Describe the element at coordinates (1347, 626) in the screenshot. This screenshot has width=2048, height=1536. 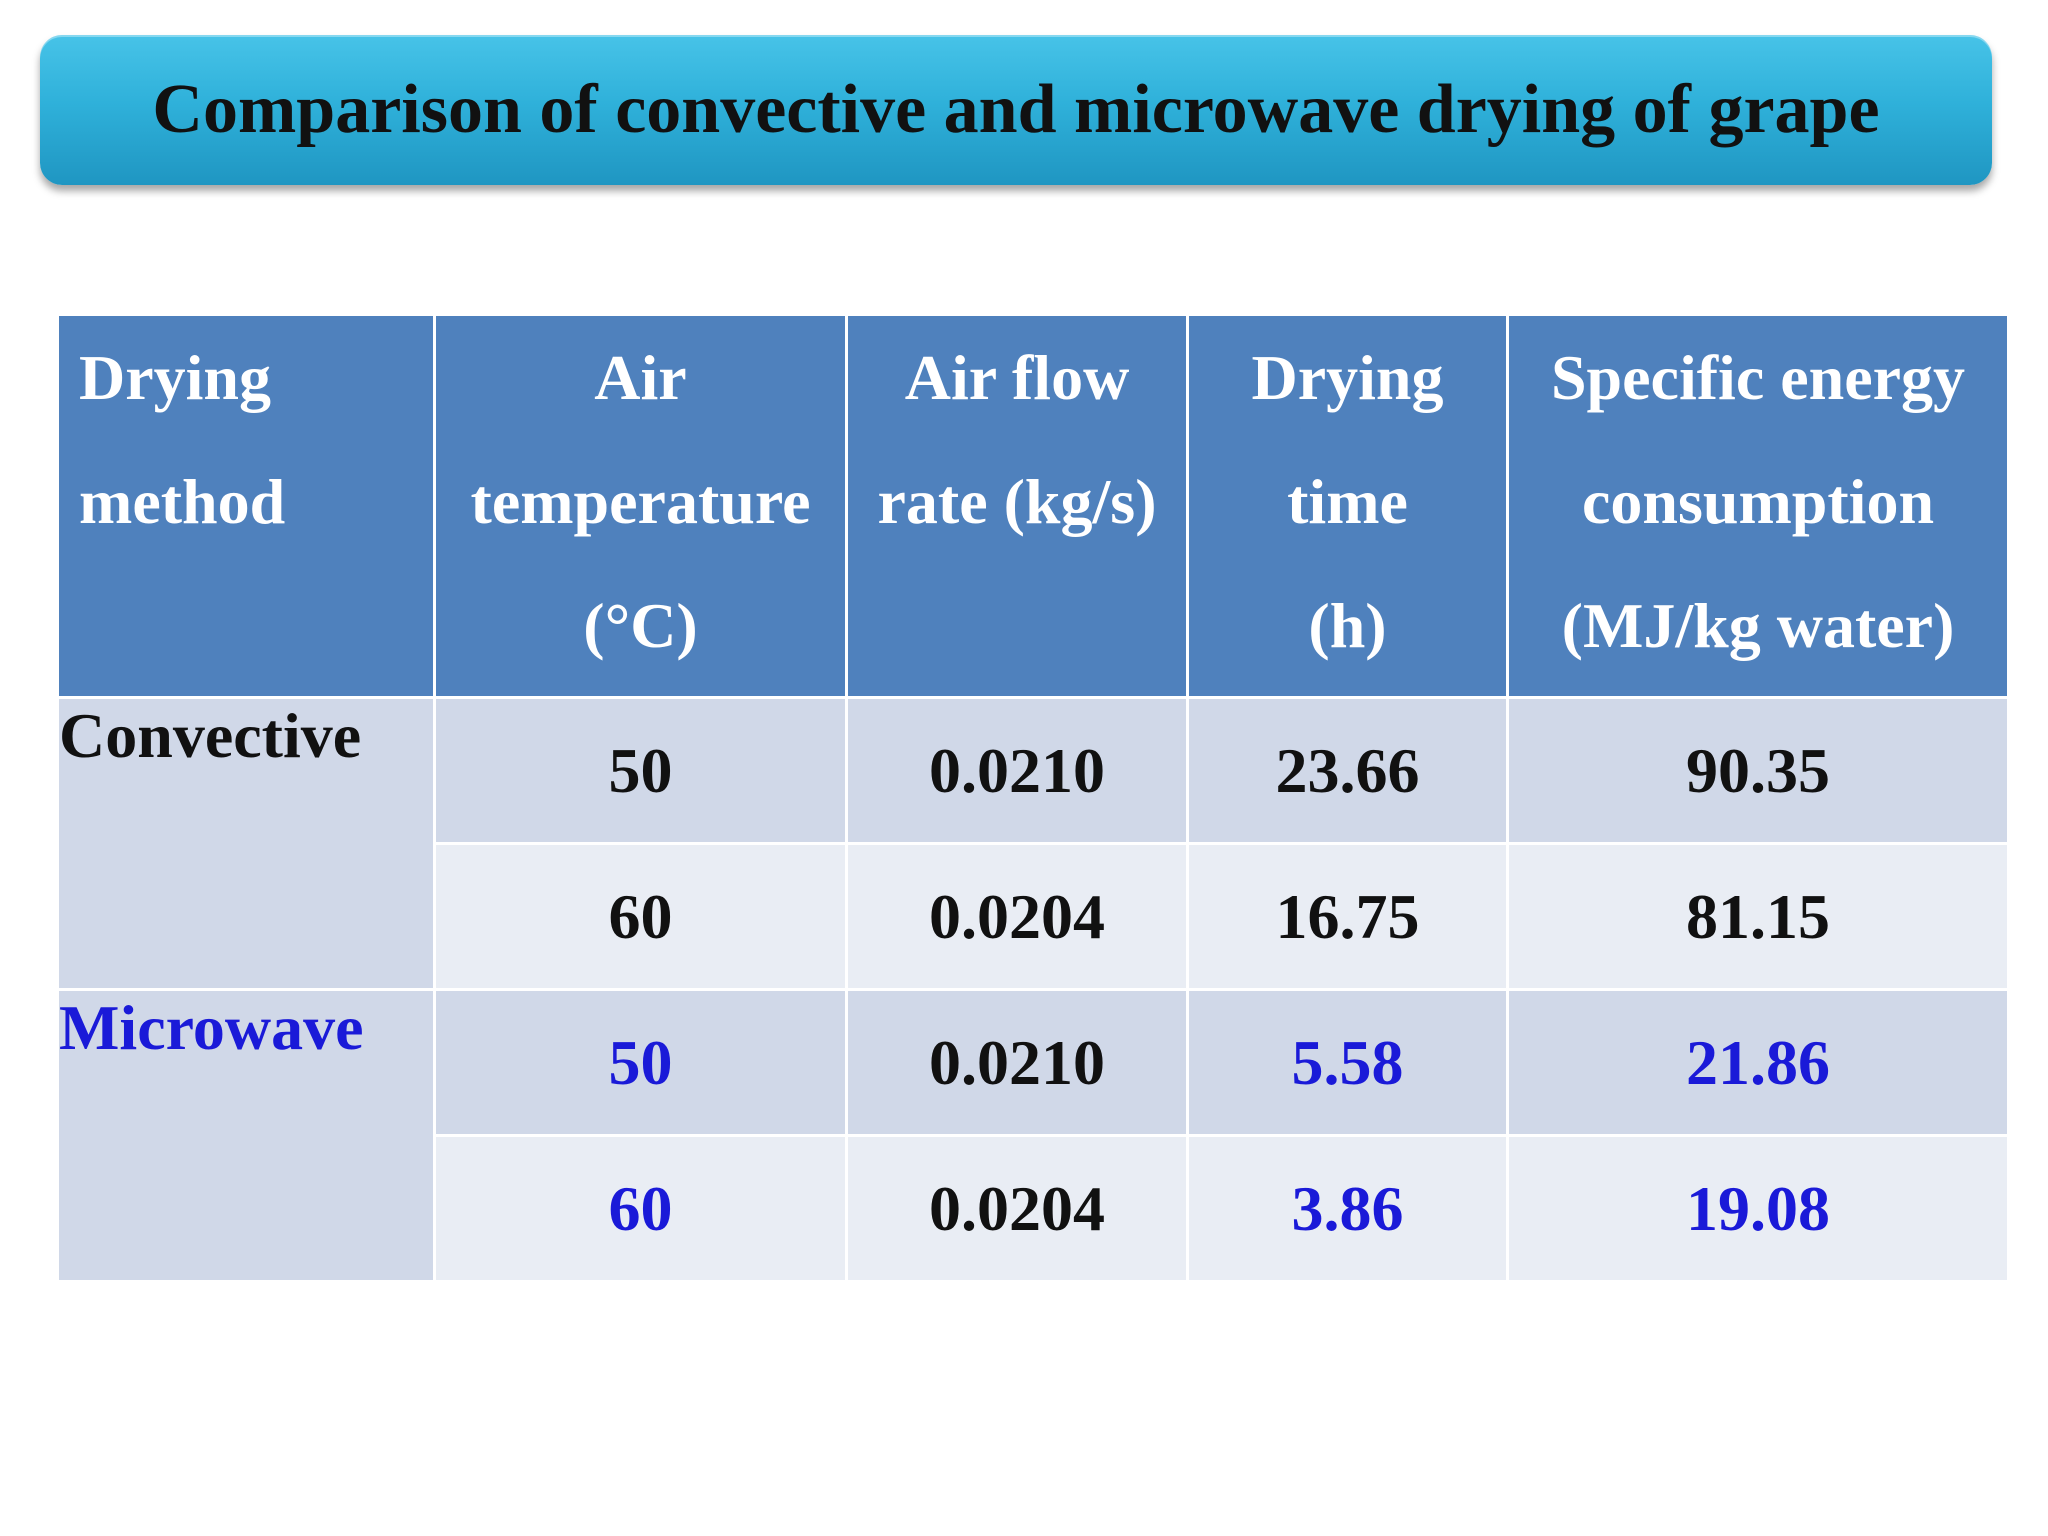
I see `header-line: (h)` at that location.